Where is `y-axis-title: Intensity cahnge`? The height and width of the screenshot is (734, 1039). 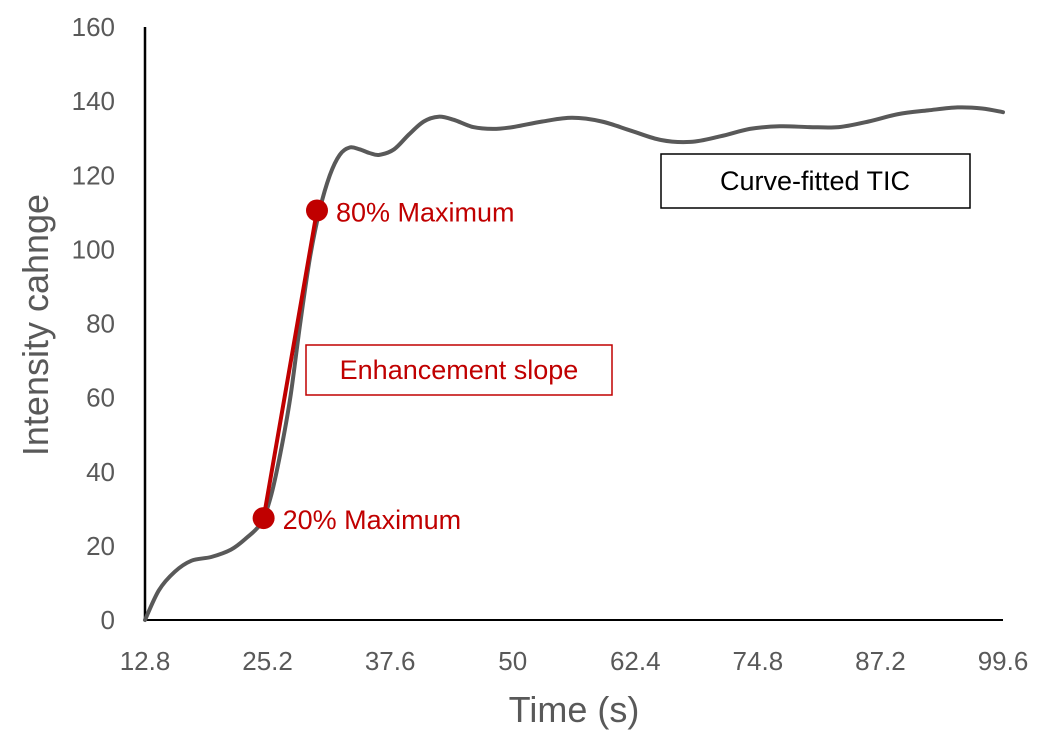 y-axis-title: Intensity cahnge is located at coordinates (35, 325).